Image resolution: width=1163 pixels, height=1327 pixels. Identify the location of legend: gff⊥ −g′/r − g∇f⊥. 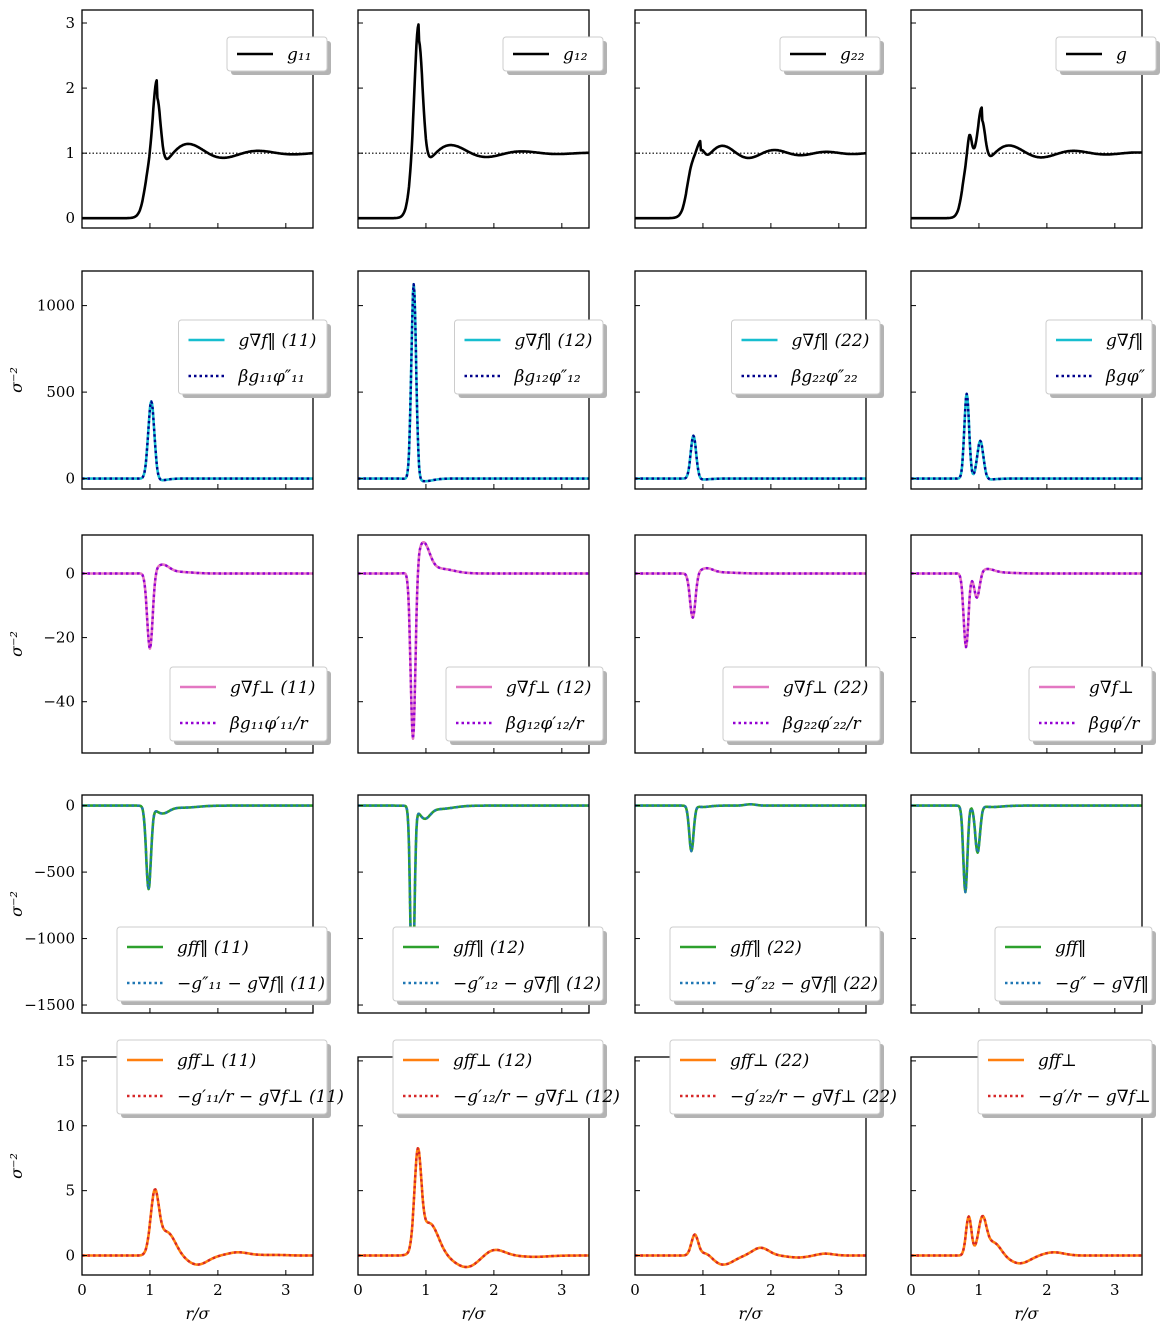
(1066, 1078).